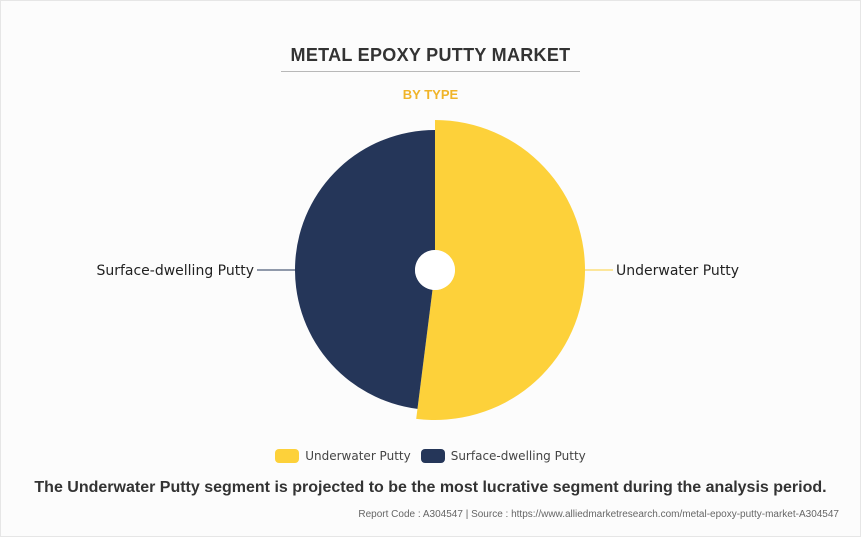 The image size is (861, 537). Describe the element at coordinates (358, 456) in the screenshot. I see `legend-label-underwater: Underwater Putty` at that location.